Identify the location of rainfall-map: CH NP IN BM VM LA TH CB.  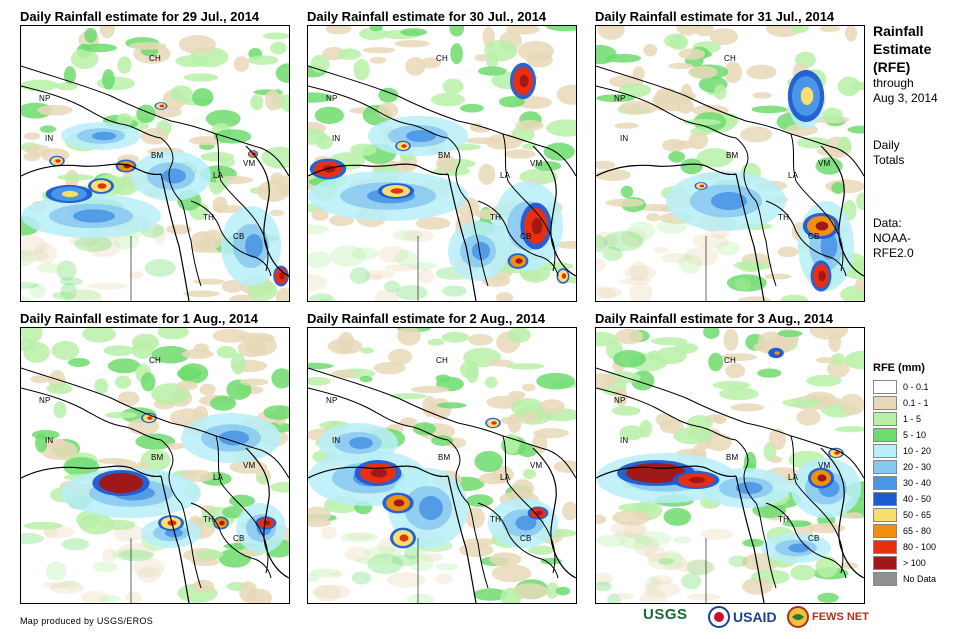
(442, 163).